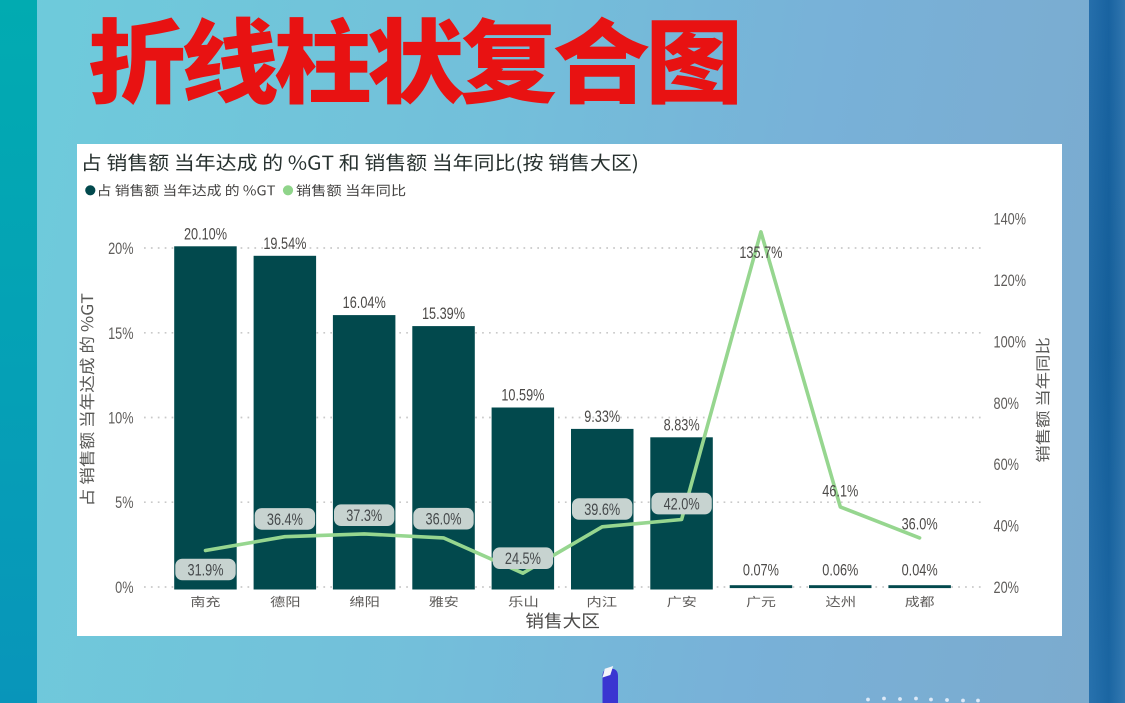 The width and height of the screenshot is (1125, 703). What do you see at coordinates (205, 571) in the screenshot?
I see `svg-text: 31.9%` at bounding box center [205, 571].